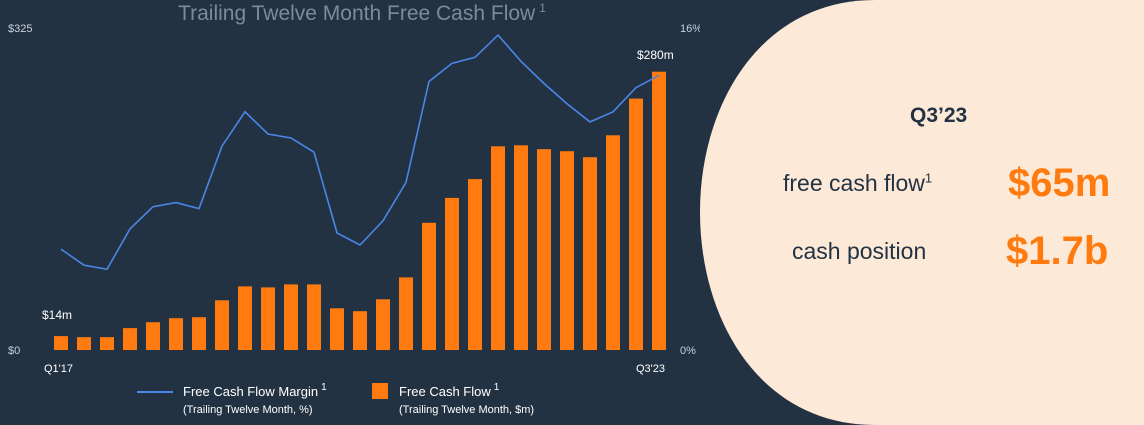  I want to click on legend-bar-sublabel: (Trailing Twelve Month, $m), so click(466, 410).